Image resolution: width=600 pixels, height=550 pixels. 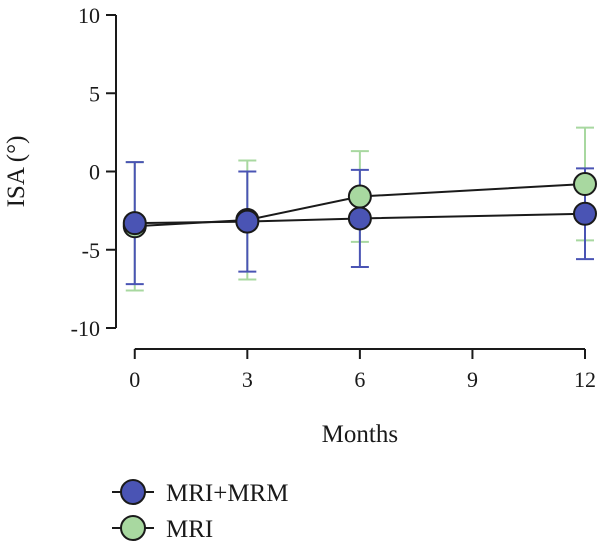 What do you see at coordinates (227, 493) in the screenshot?
I see `legend-label-mri-mrm: MRI+MRM` at bounding box center [227, 493].